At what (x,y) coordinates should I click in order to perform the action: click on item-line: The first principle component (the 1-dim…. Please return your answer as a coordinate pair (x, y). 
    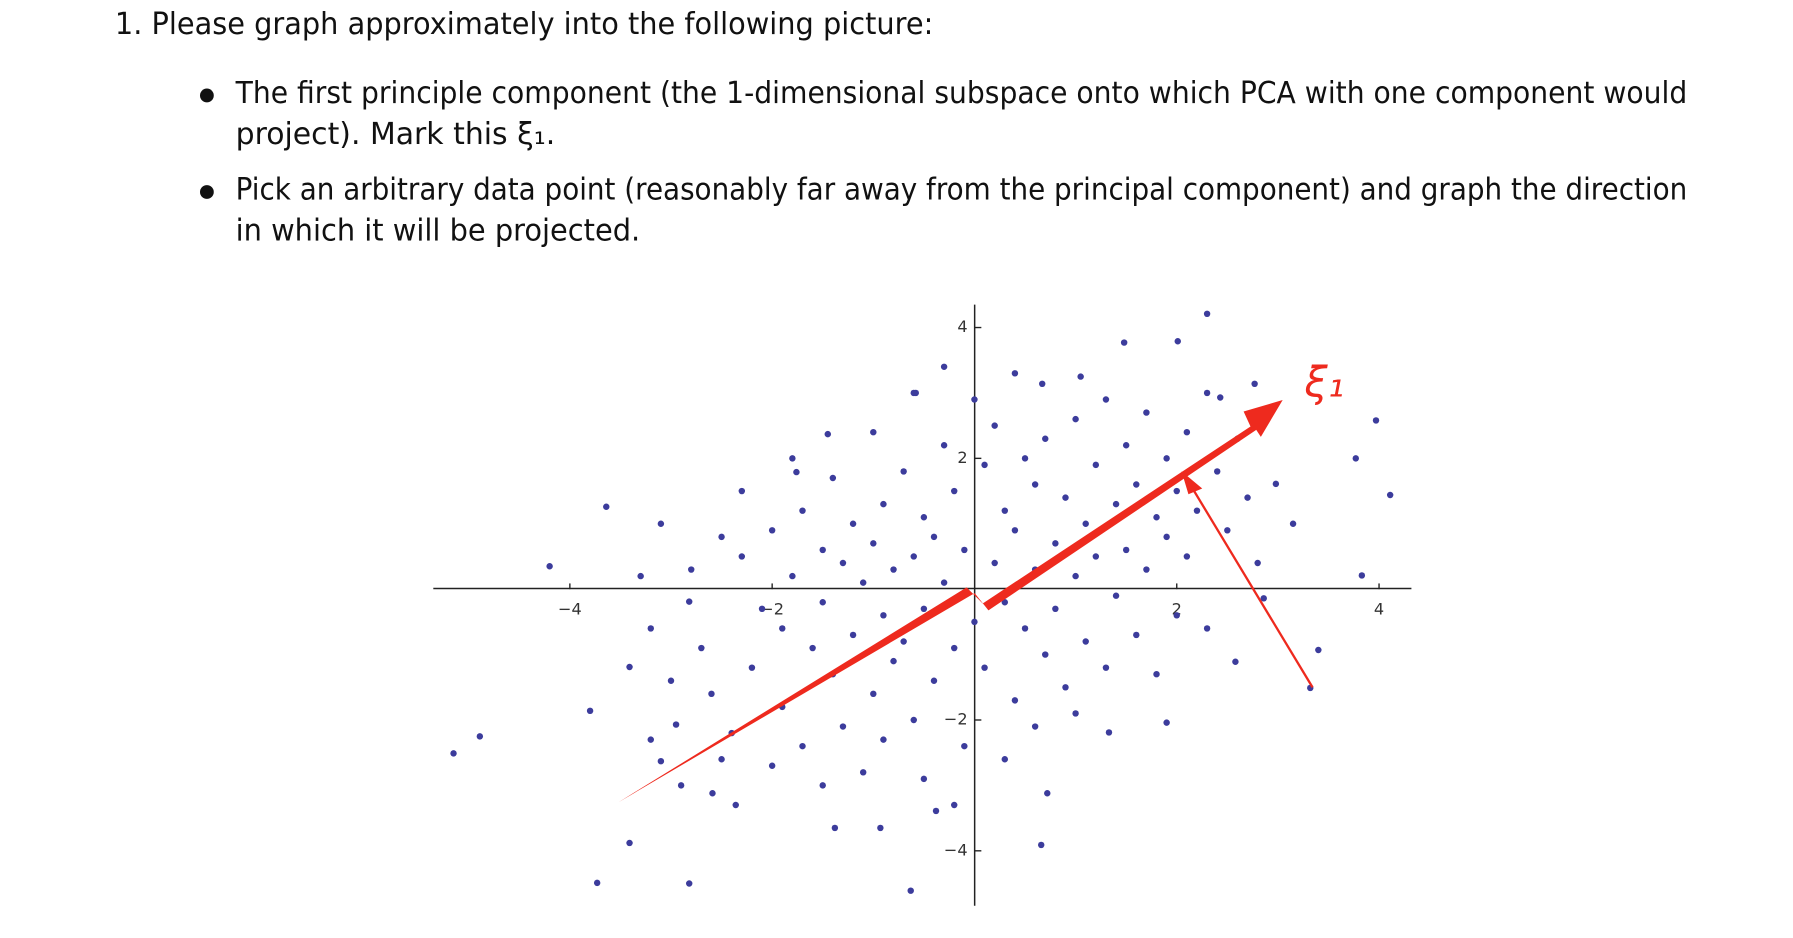
    Looking at the image, I should click on (961, 93).